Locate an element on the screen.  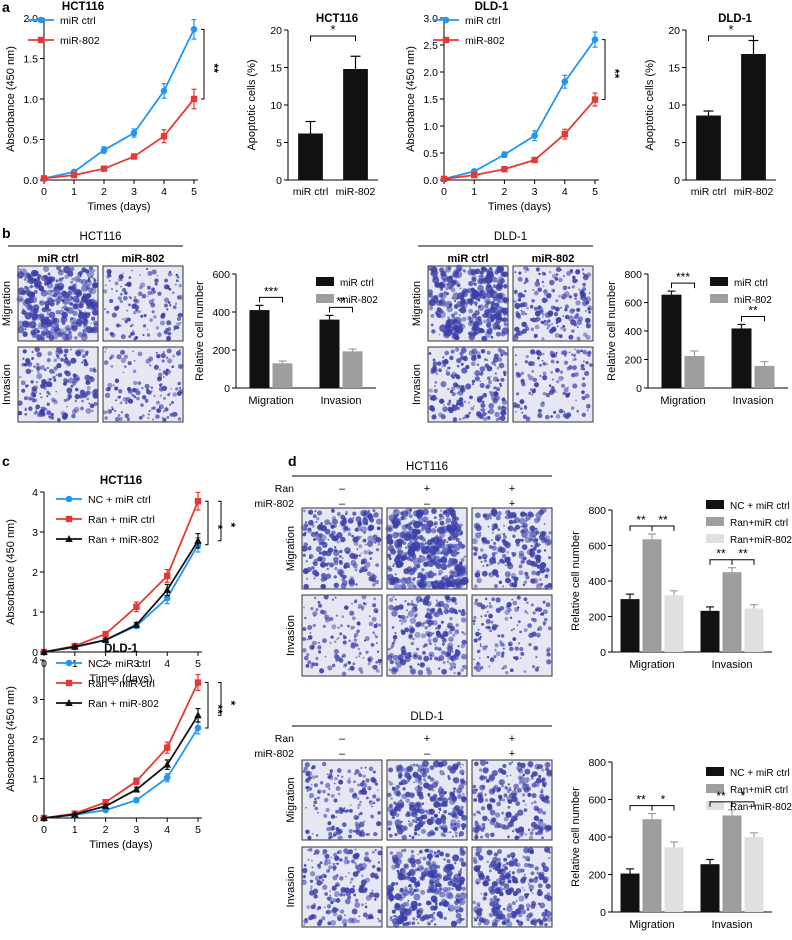
y-tick-label: 4 is located at coordinates (35, 493).